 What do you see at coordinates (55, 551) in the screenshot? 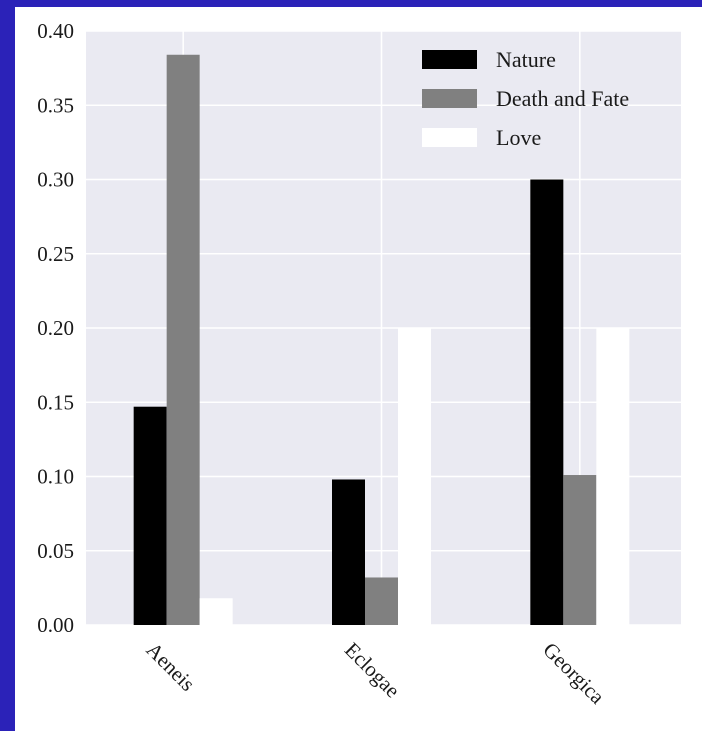
I see `y-tick-label: 0.05` at bounding box center [55, 551].